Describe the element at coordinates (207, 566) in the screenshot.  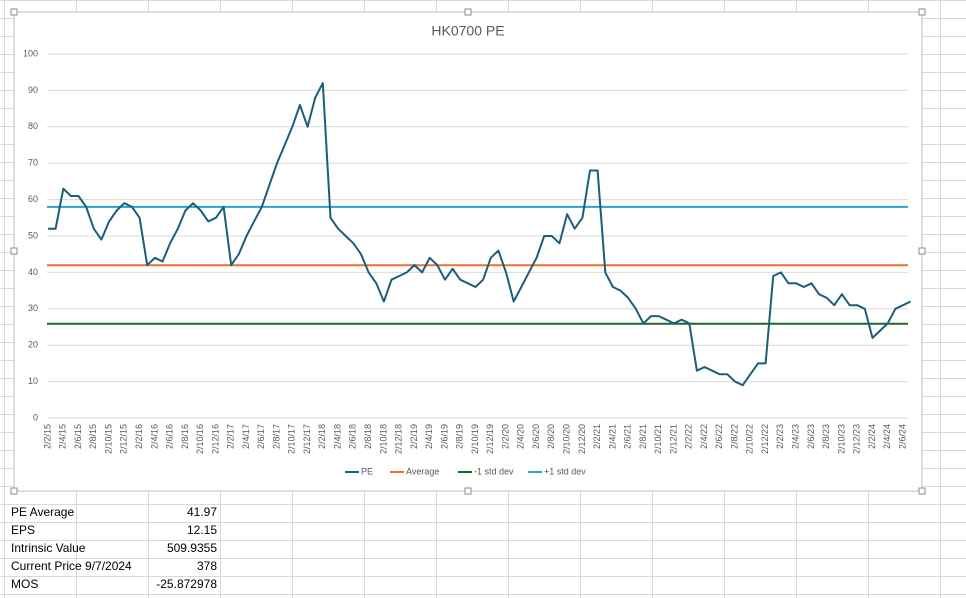
I see `cell-value: 378` at that location.